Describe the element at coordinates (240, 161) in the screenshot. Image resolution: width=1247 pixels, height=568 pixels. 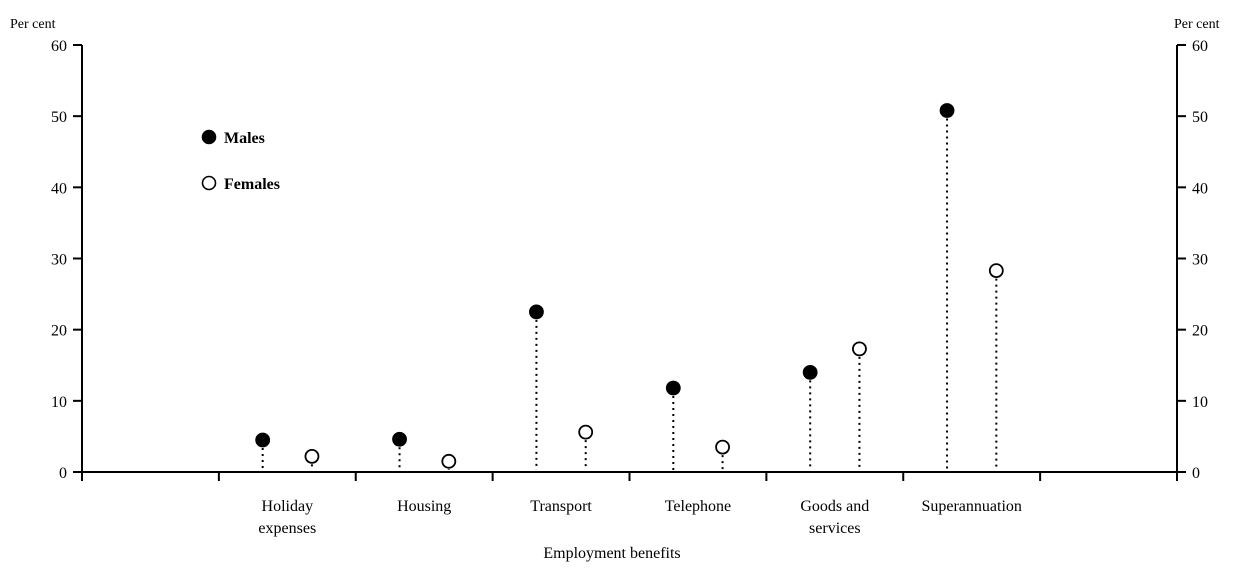
I see `legend: Males Females` at that location.